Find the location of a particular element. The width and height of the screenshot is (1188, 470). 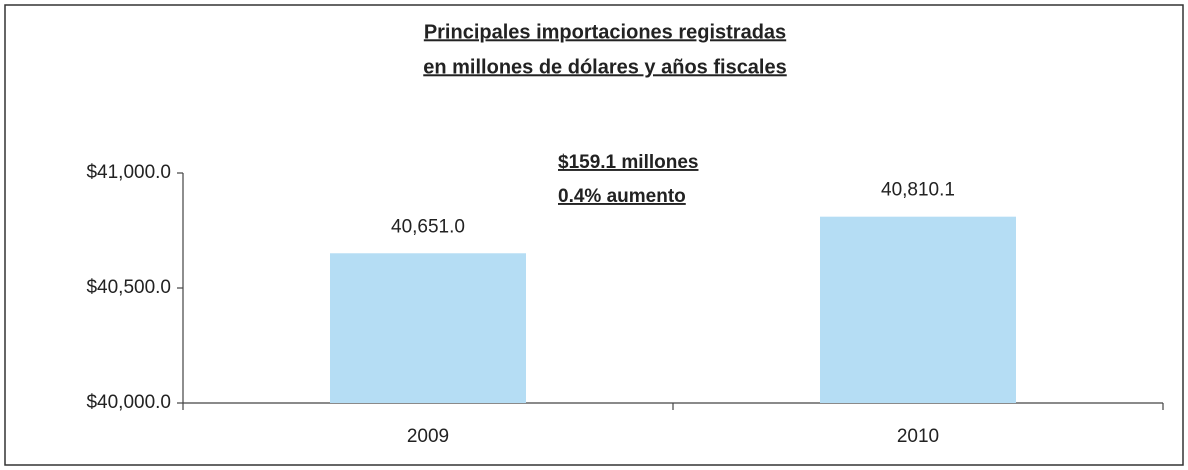

annotation: 0.4% aumento is located at coordinates (622, 196).